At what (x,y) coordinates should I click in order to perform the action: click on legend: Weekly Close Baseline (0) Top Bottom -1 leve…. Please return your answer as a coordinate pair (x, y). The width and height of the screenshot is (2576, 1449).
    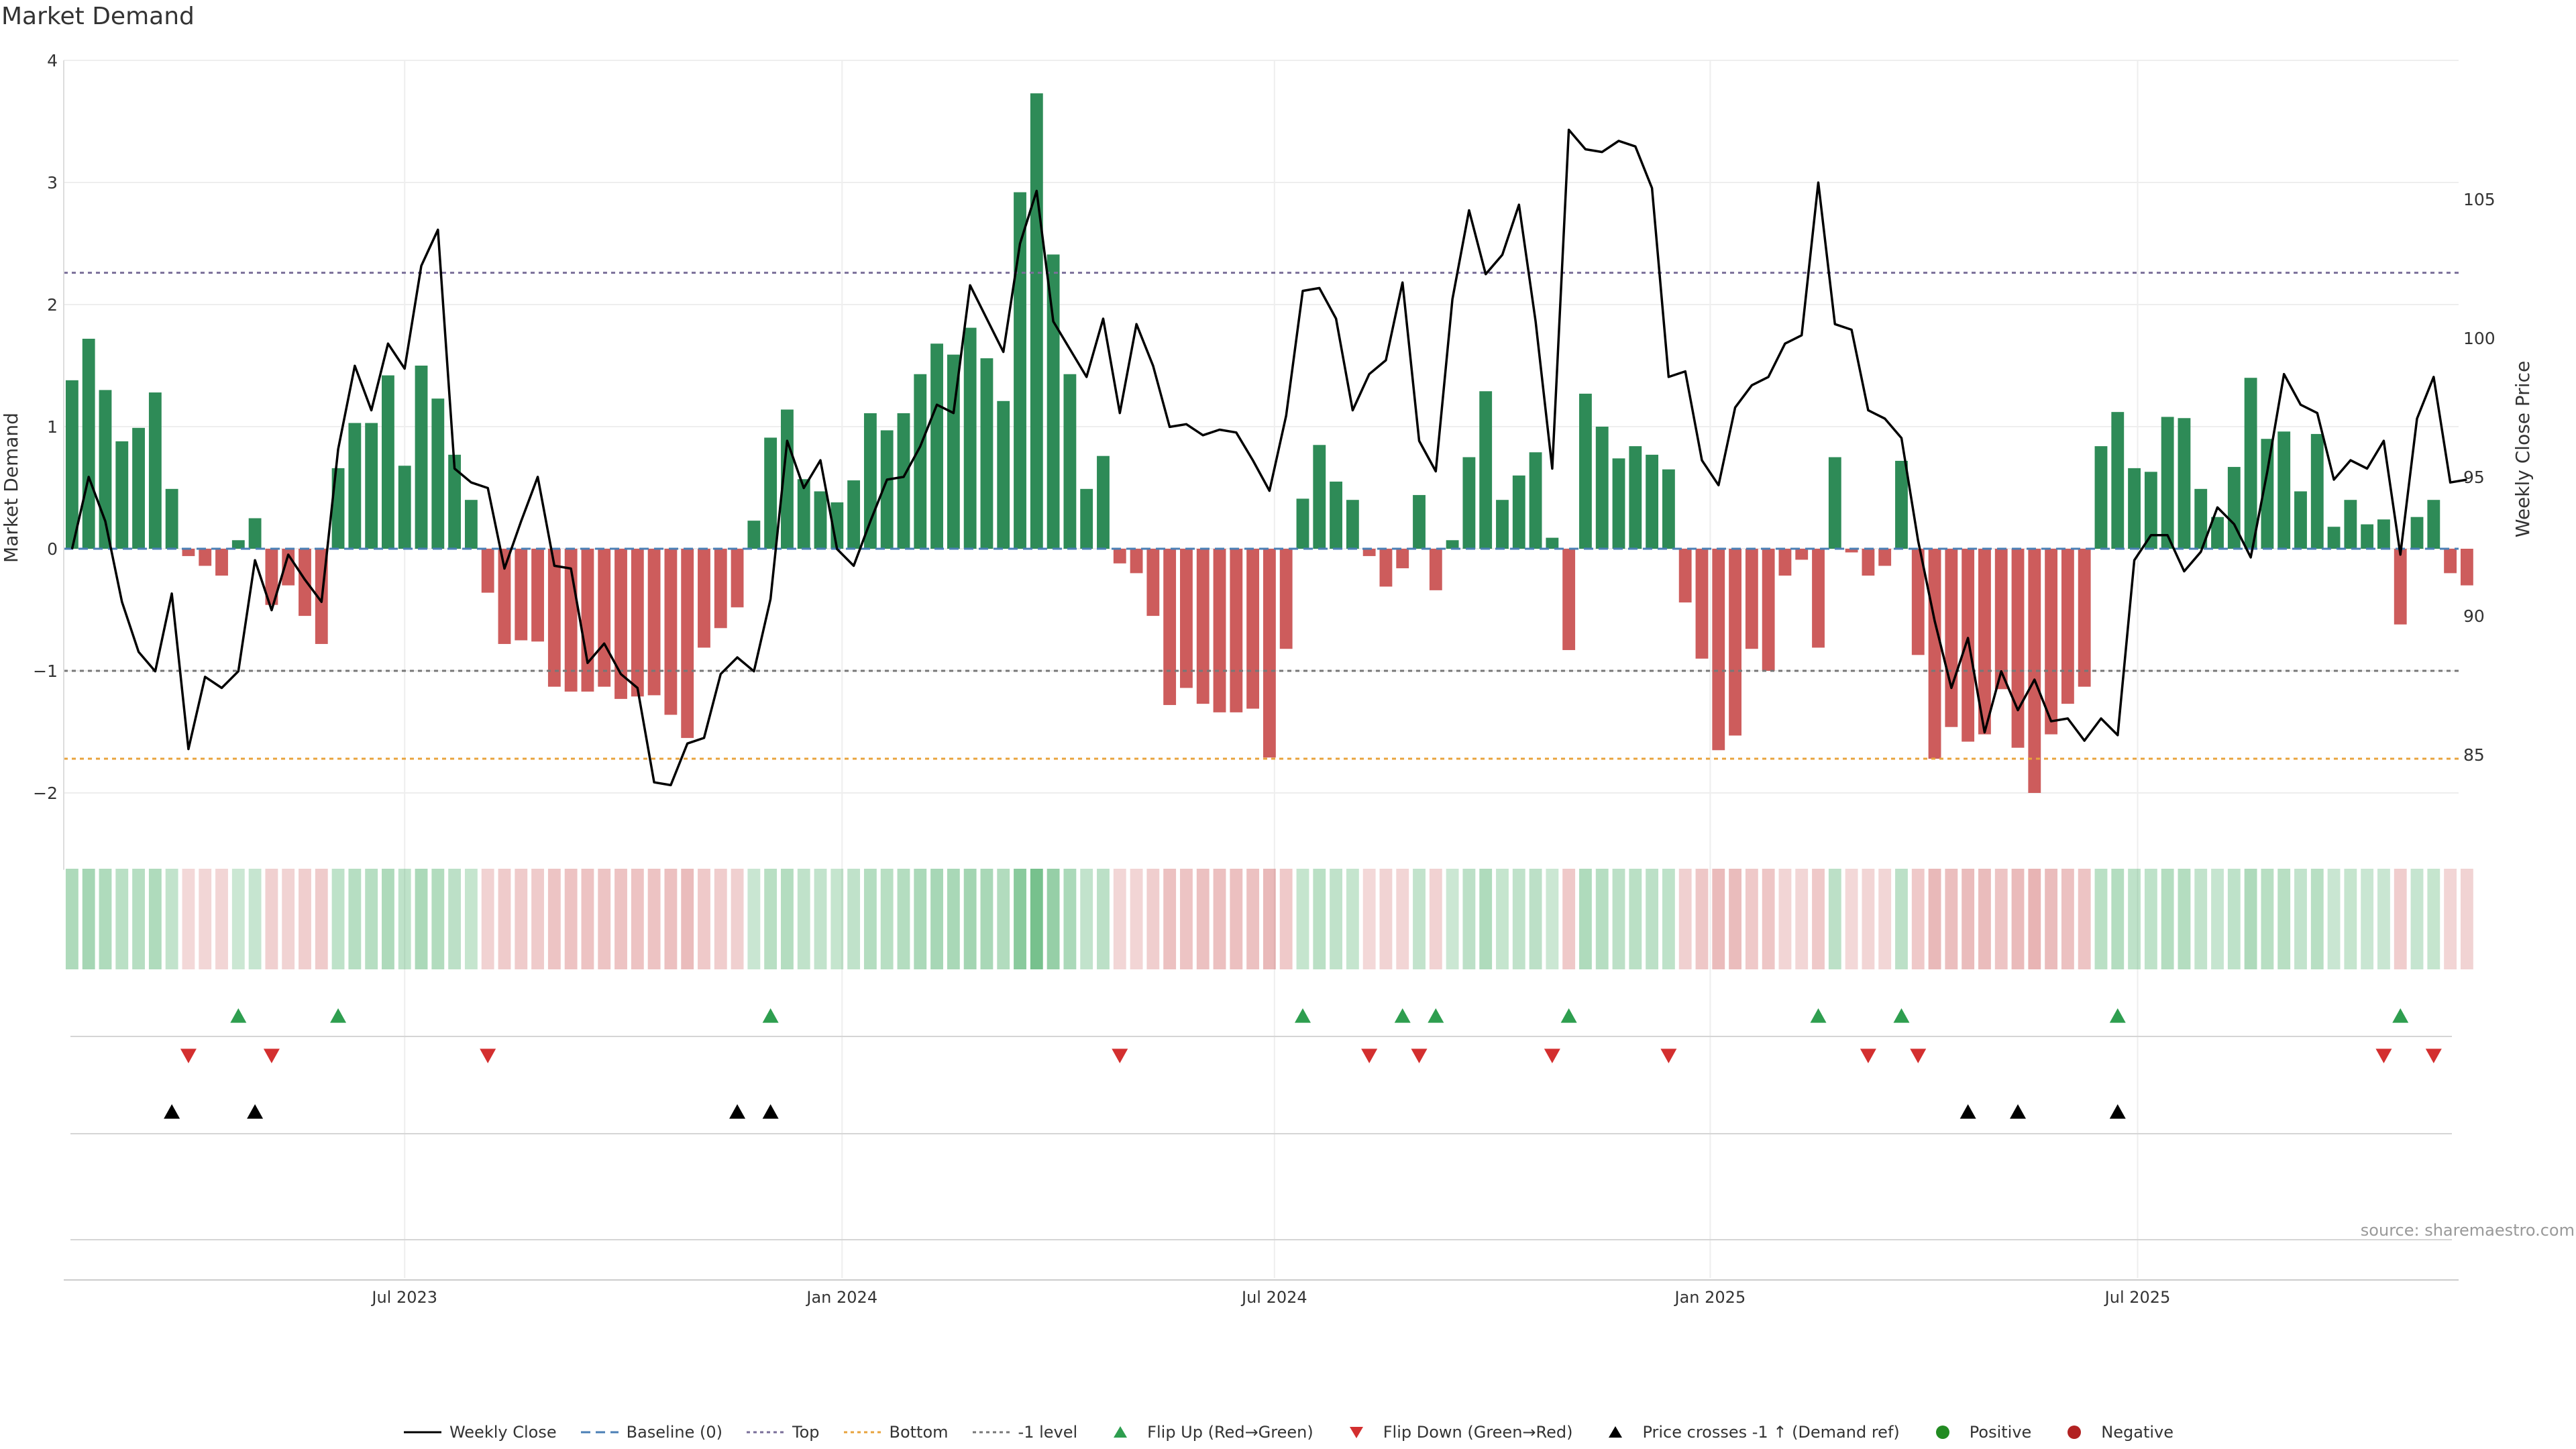
    Looking at the image, I should click on (1288, 1432).